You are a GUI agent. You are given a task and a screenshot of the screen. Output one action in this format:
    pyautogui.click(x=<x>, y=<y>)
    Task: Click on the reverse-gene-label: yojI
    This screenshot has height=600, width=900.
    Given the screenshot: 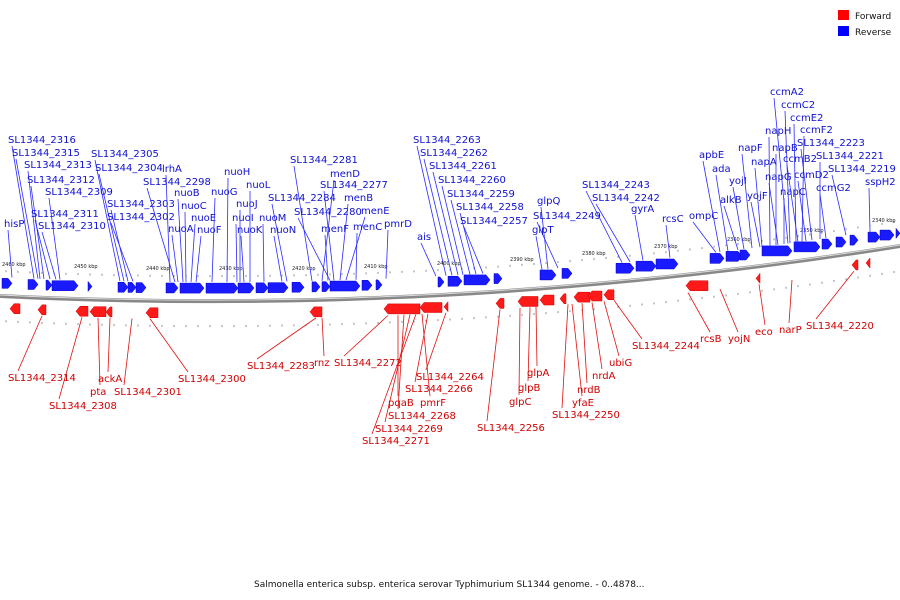 What is the action you would take?
    pyautogui.click(x=738, y=181)
    